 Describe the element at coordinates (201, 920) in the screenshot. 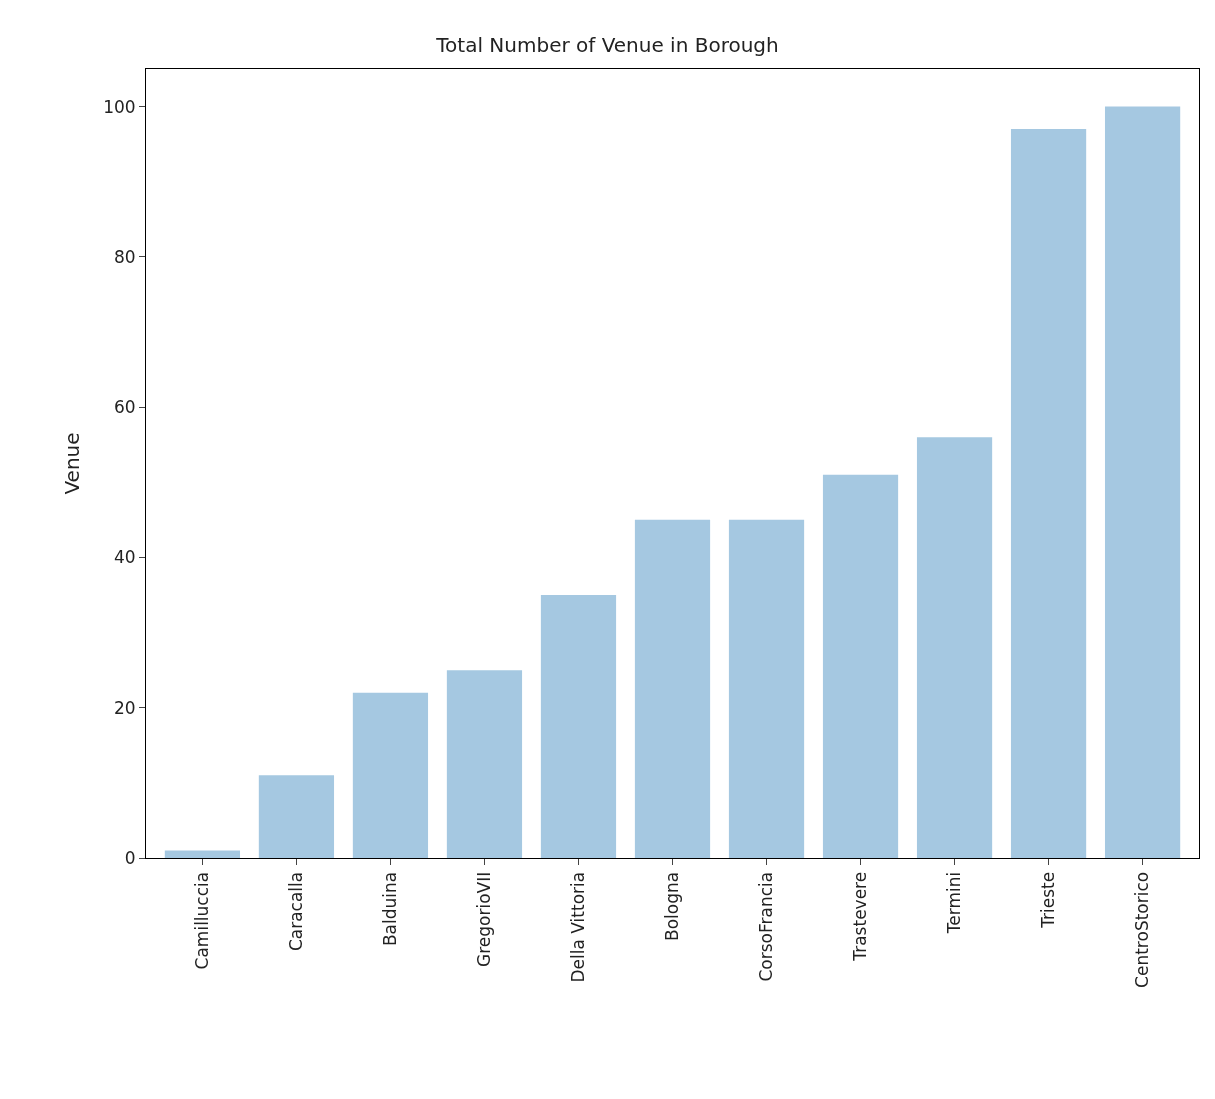

I see `x-tick-label: Camilluccia` at that location.